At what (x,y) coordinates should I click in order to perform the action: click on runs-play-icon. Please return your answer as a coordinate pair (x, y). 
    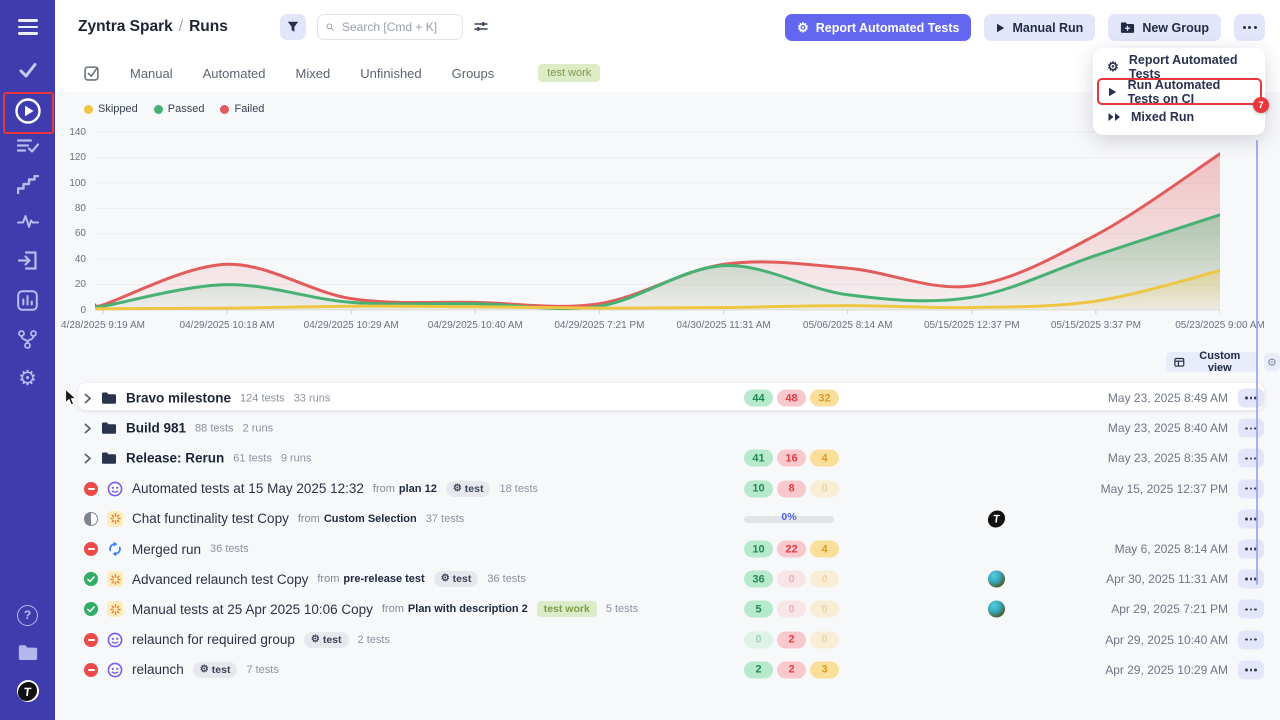
    Looking at the image, I should click on (27, 111).